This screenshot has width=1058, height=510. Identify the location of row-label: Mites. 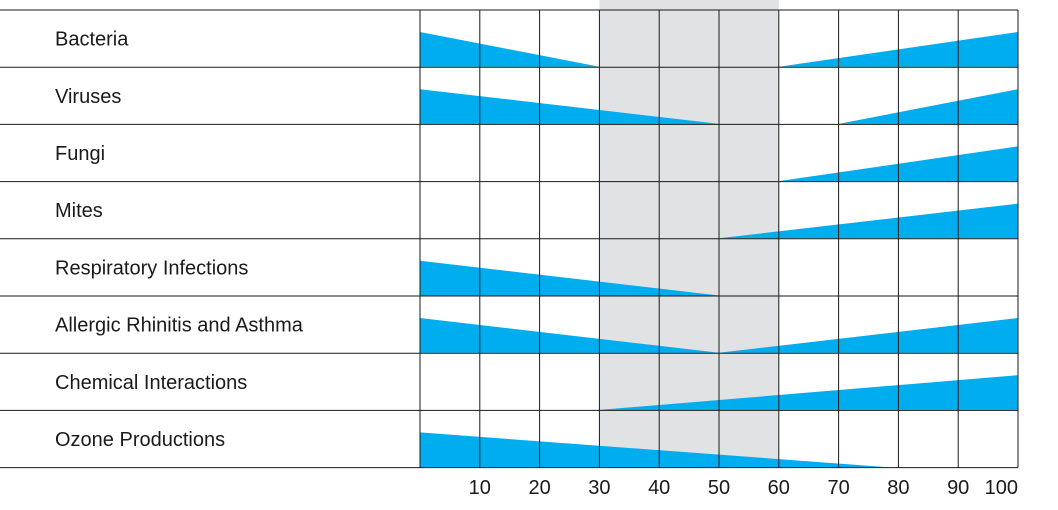
(79, 211).